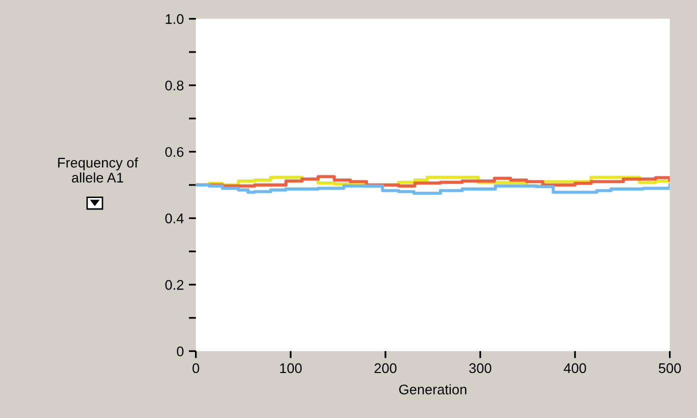 The width and height of the screenshot is (697, 418). What do you see at coordinates (180, 351) in the screenshot?
I see `y-tick-label: 0` at bounding box center [180, 351].